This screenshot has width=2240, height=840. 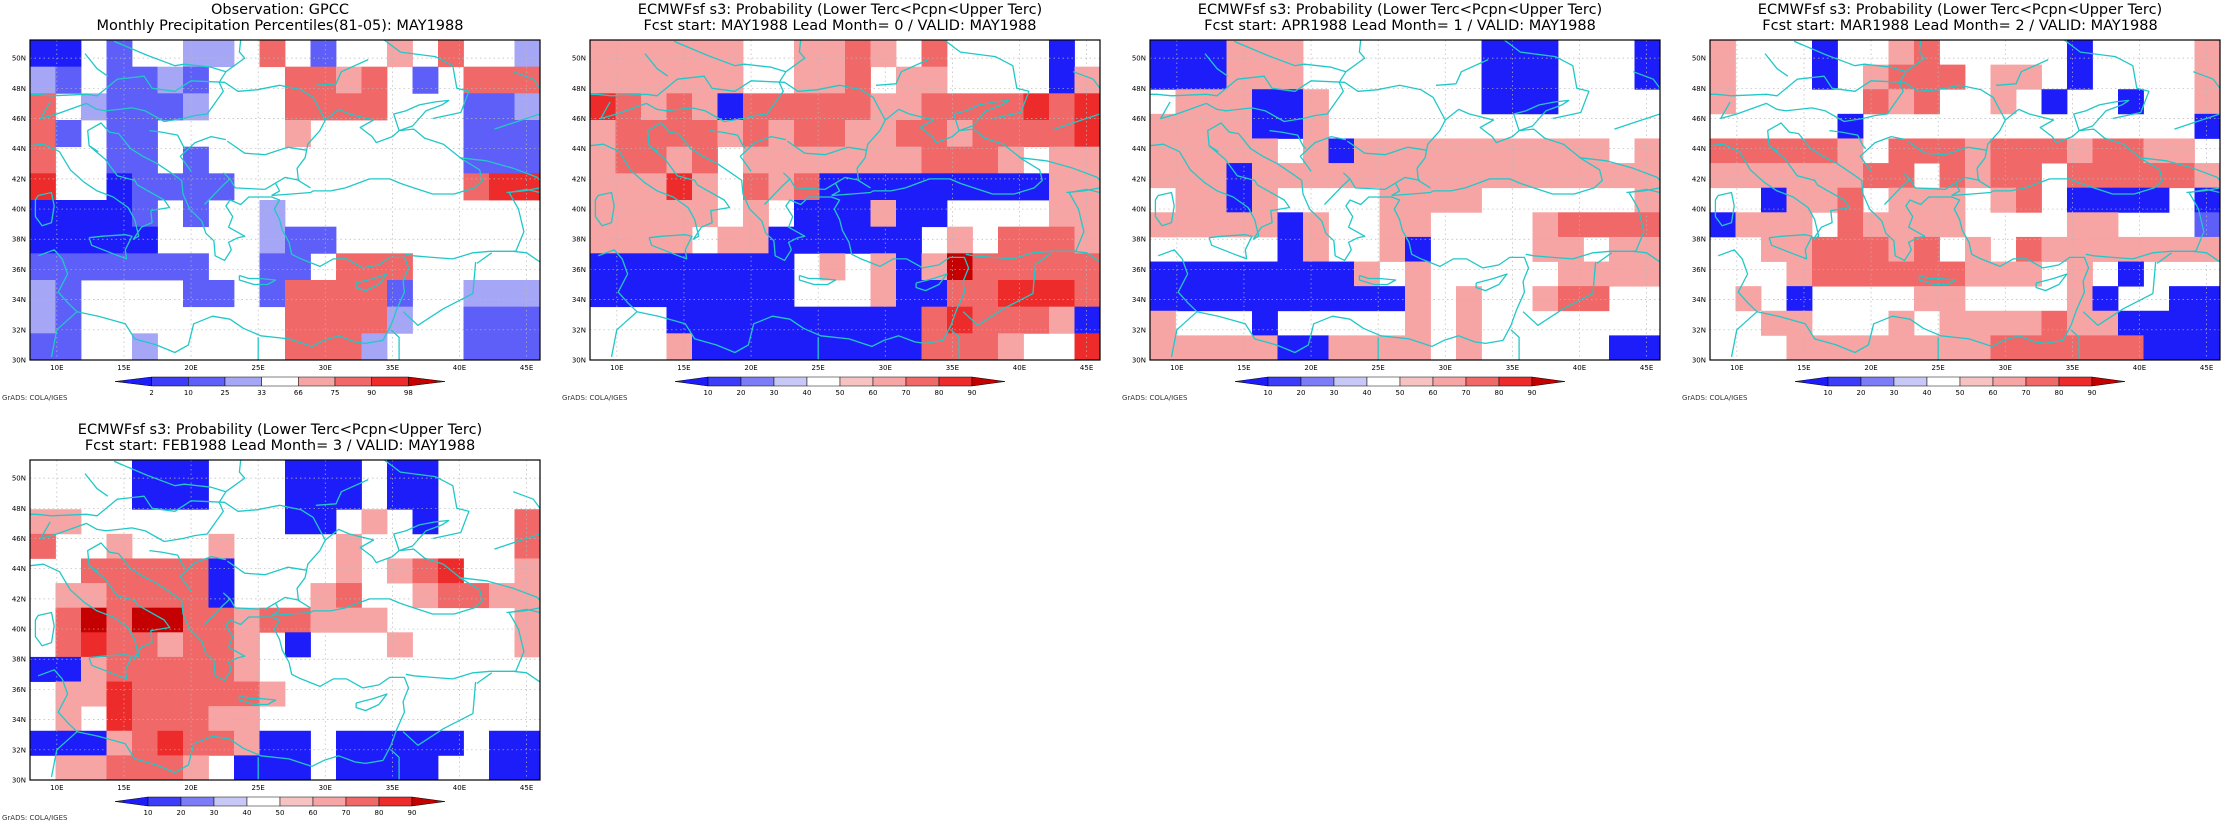 What do you see at coordinates (19, 240) in the screenshot?
I see `lat-tick-label: 38N` at bounding box center [19, 240].